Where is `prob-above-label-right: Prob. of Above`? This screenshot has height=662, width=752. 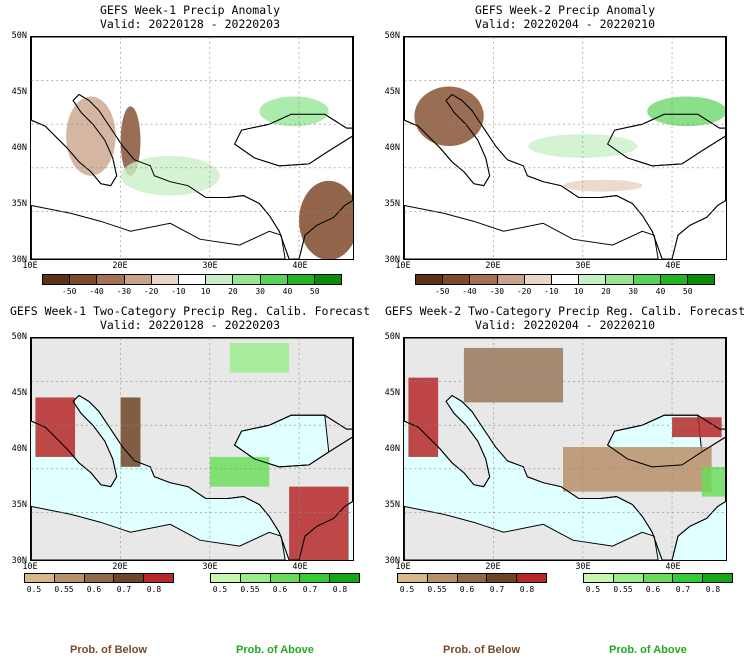
prob-above-label-right: Prob. of Above is located at coordinates (648, 650).